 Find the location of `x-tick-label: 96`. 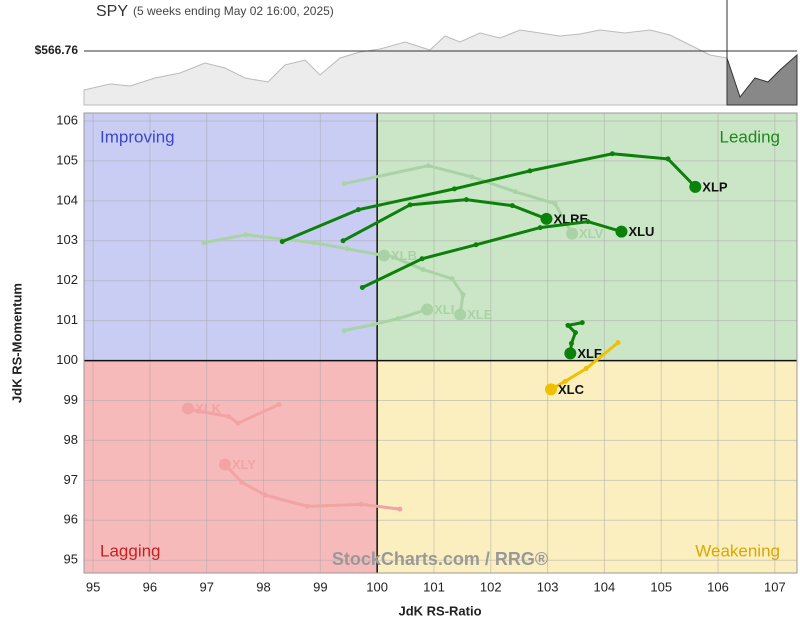

x-tick-label: 96 is located at coordinates (150, 586).